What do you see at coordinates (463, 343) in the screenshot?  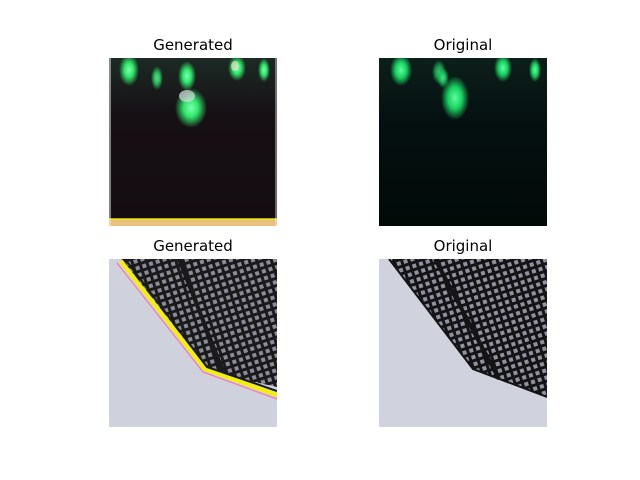 I see `original-building-image` at bounding box center [463, 343].